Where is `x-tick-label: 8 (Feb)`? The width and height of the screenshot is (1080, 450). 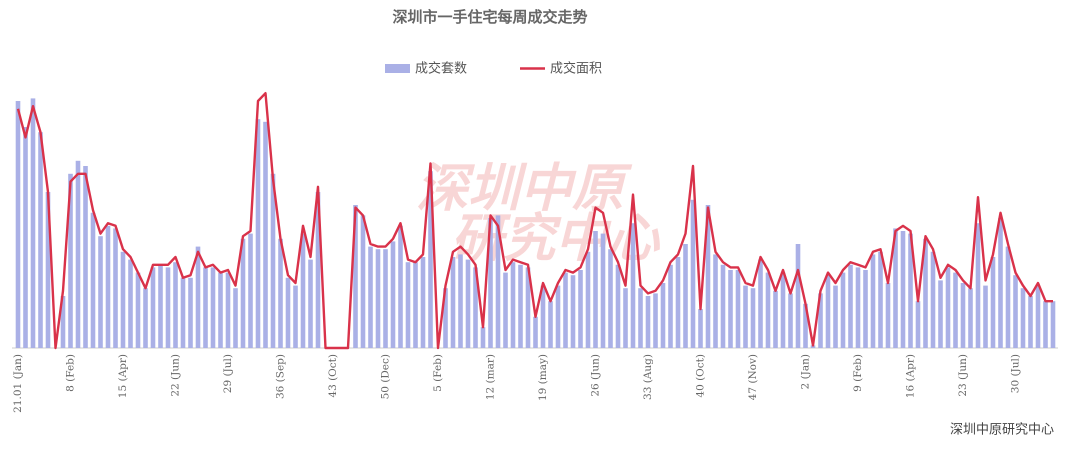 x-tick-label: 8 (Feb) is located at coordinates (71, 373).